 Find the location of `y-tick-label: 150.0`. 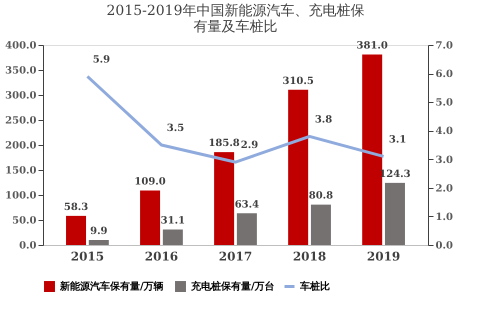

y-tick-label: 150.0 is located at coordinates (21, 171).